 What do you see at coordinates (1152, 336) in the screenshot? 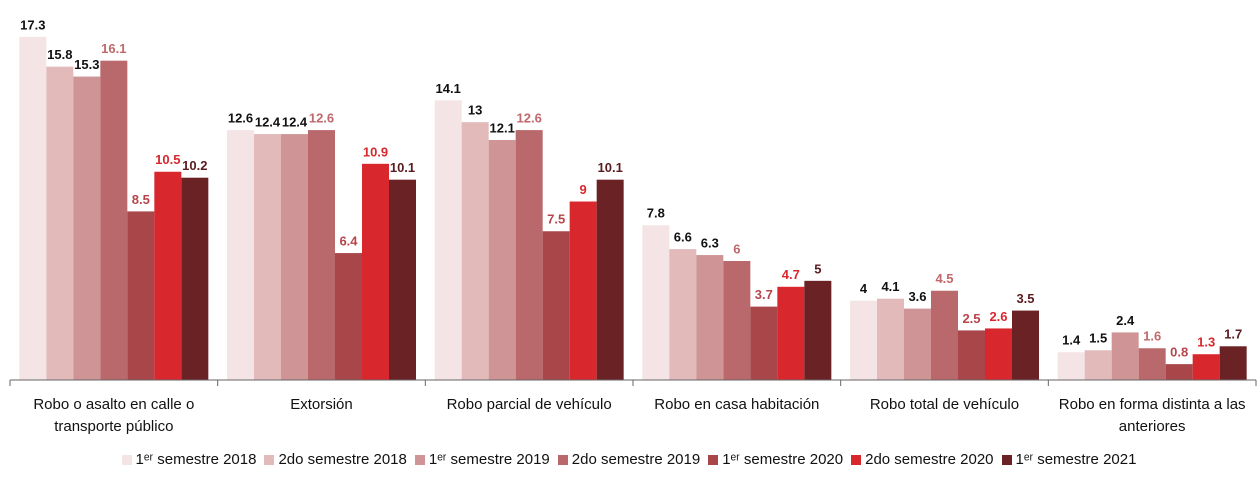
I see `data-label: 1.6` at bounding box center [1152, 336].